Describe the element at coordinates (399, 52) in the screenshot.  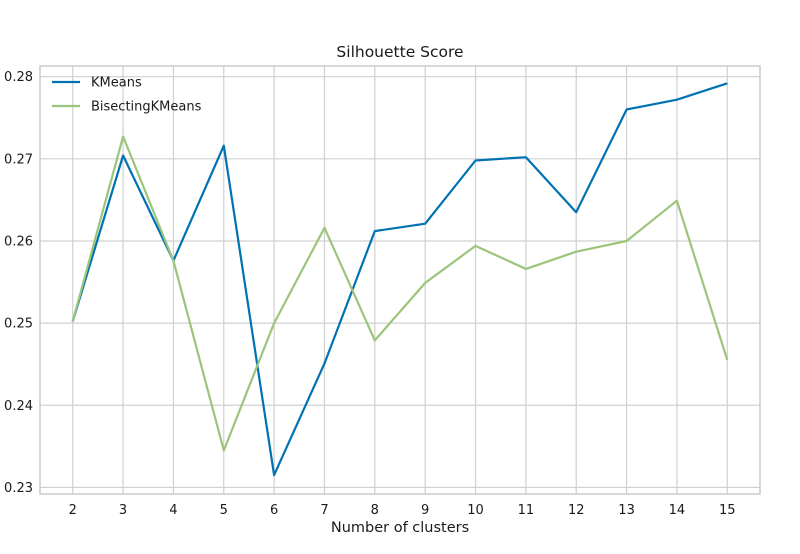
I see `chart-title: Silhouette Score` at that location.